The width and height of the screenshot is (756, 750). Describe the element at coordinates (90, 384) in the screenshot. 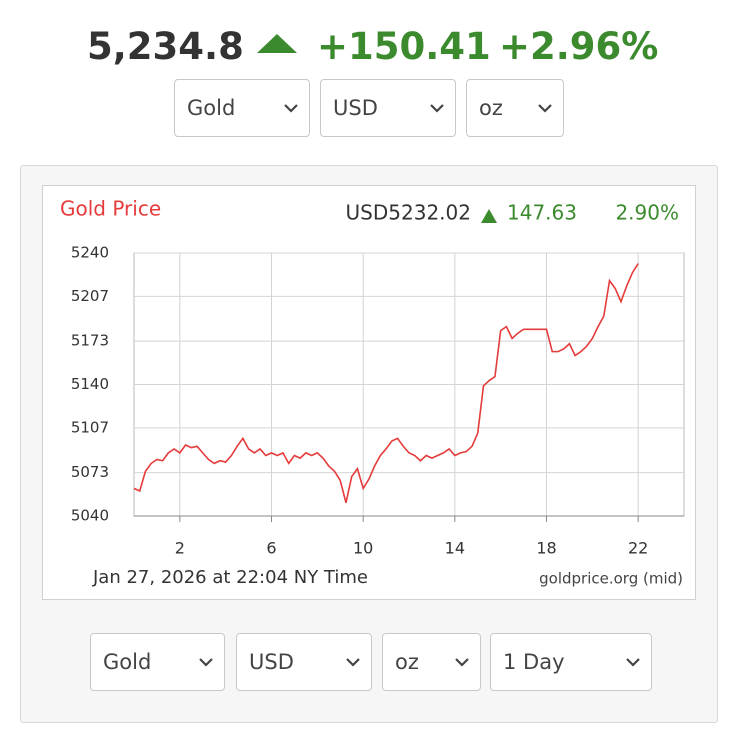

I see `y-tick-label: 5140` at that location.